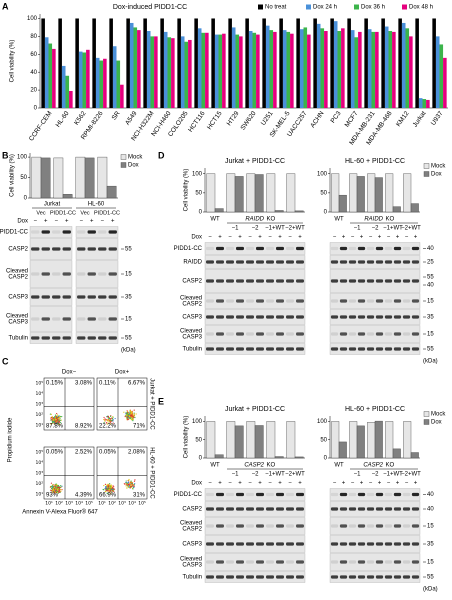 The width and height of the screenshot is (452, 600). Describe the element at coordinates (192, 578) in the screenshot. I see `blot-row-label: Tubulin` at that location.